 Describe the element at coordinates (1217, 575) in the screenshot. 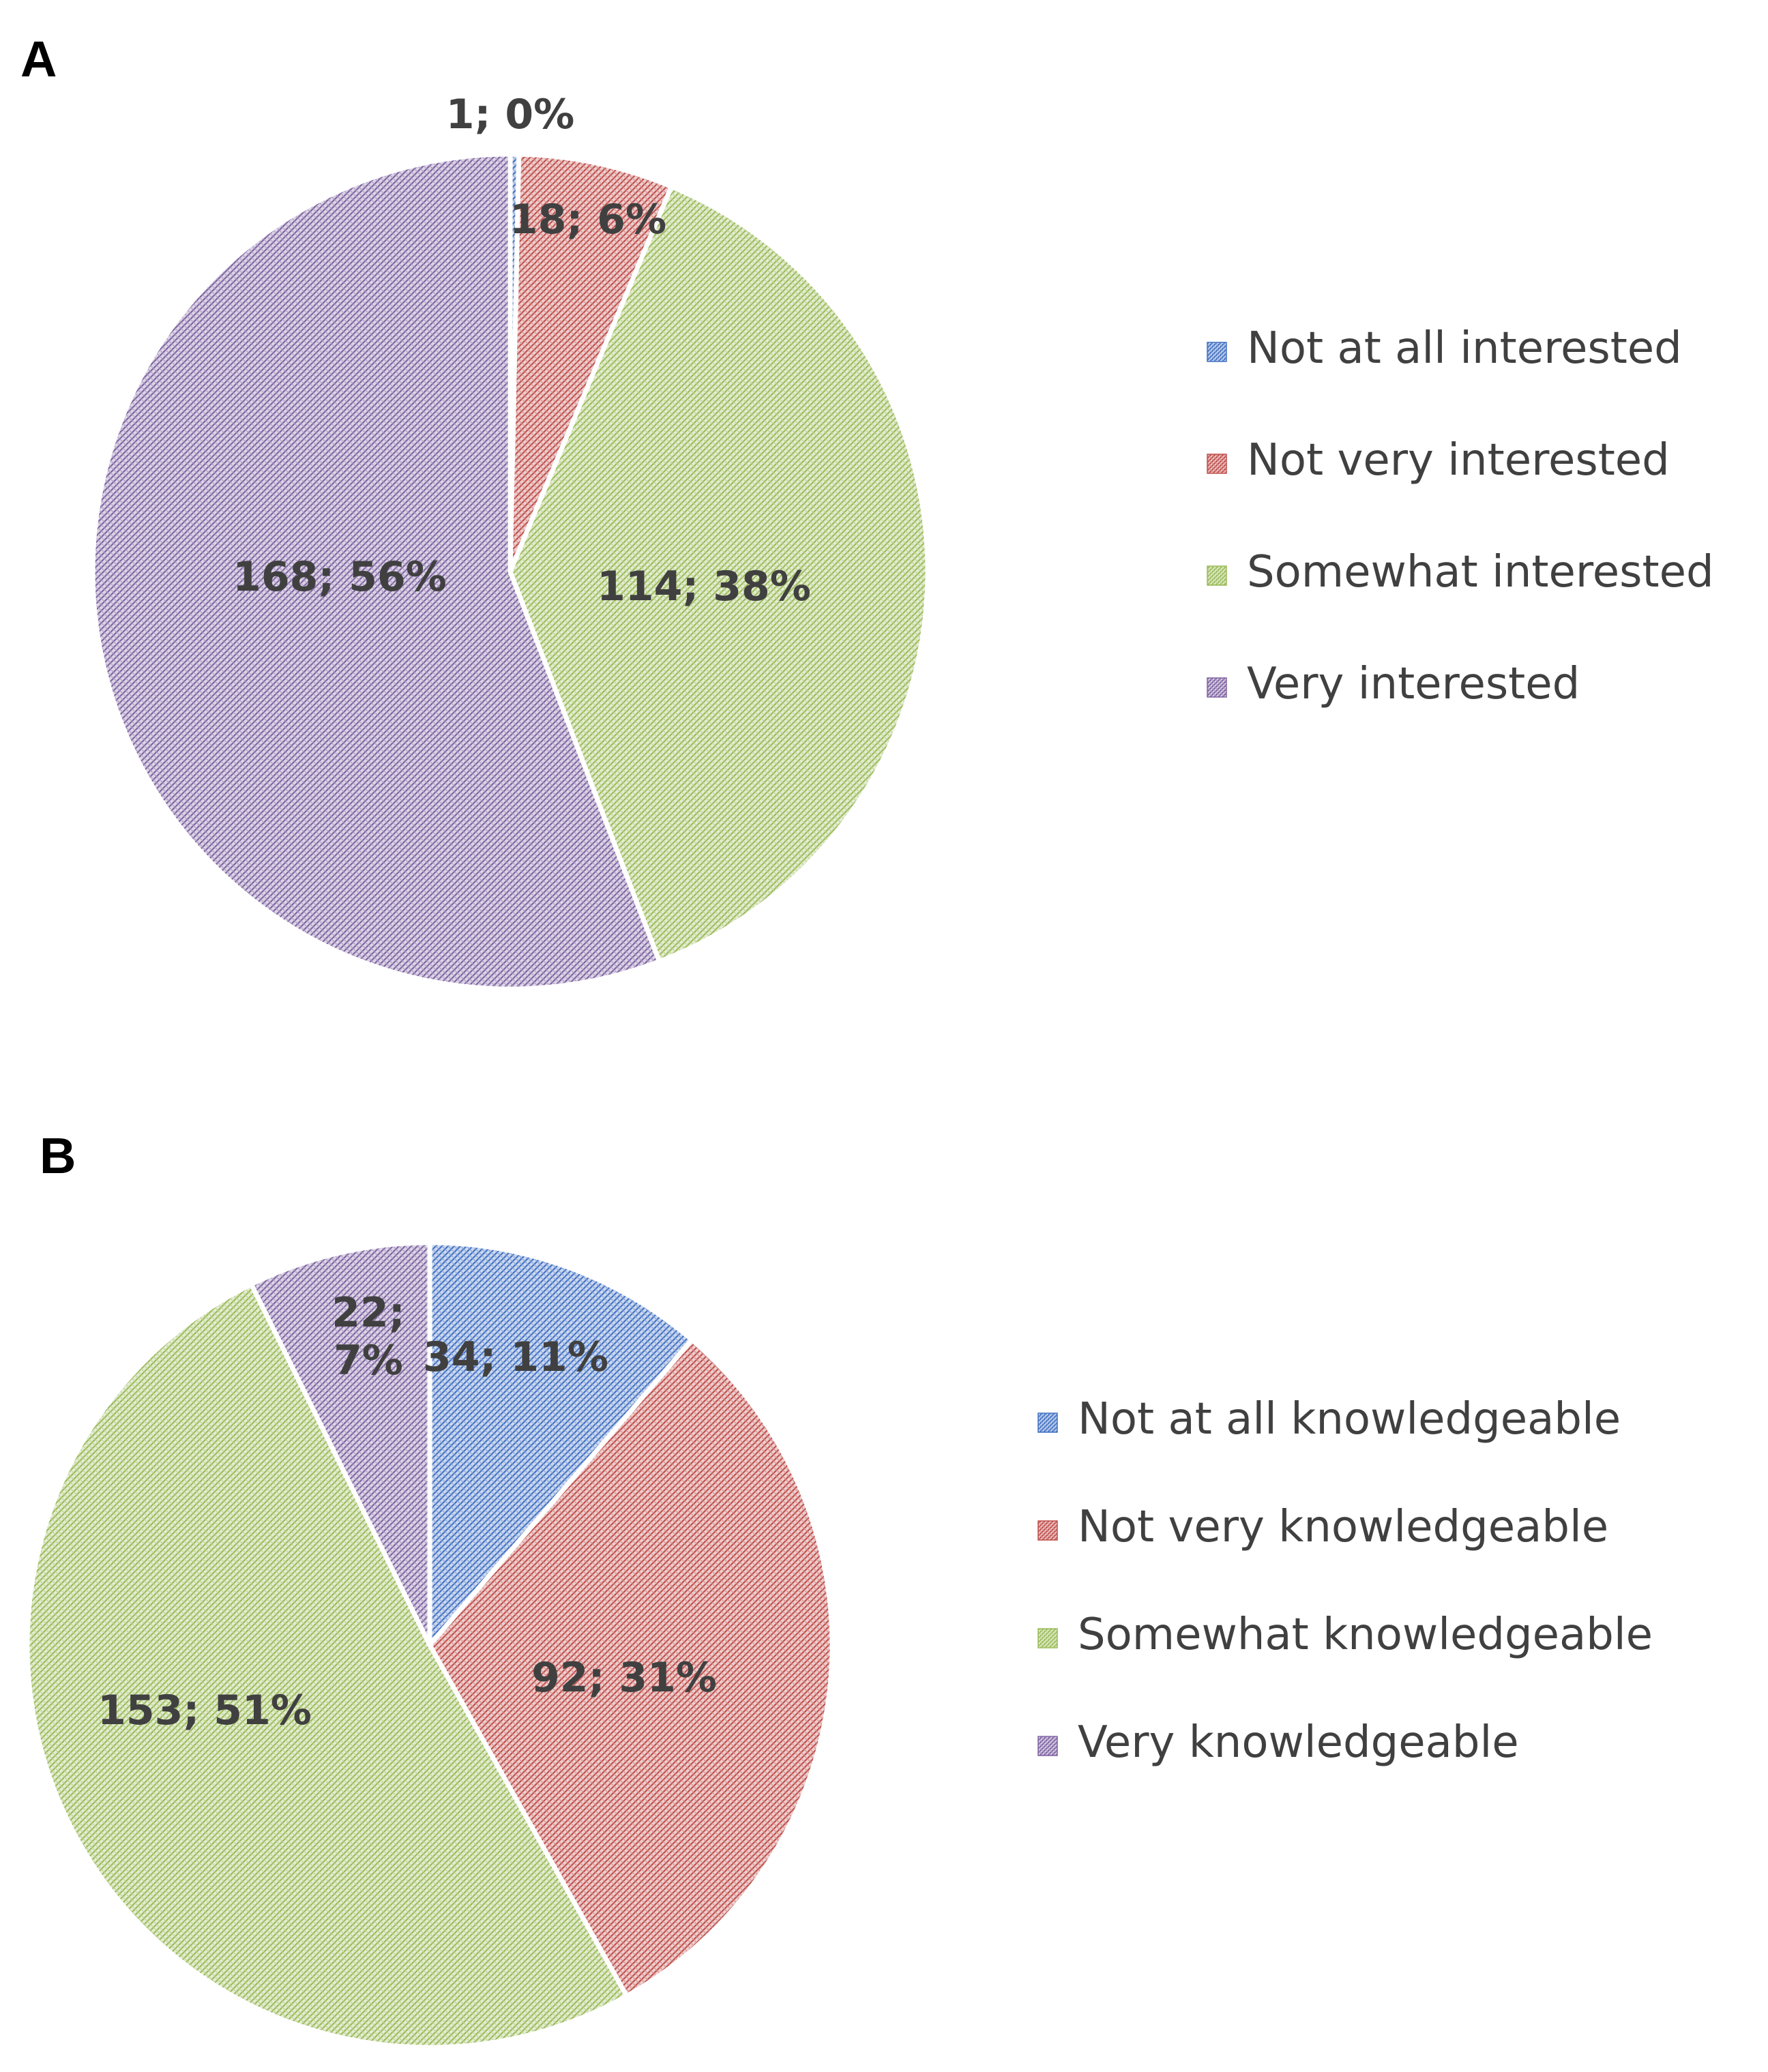

I see `legend-swatch-somewhat-interested` at that location.